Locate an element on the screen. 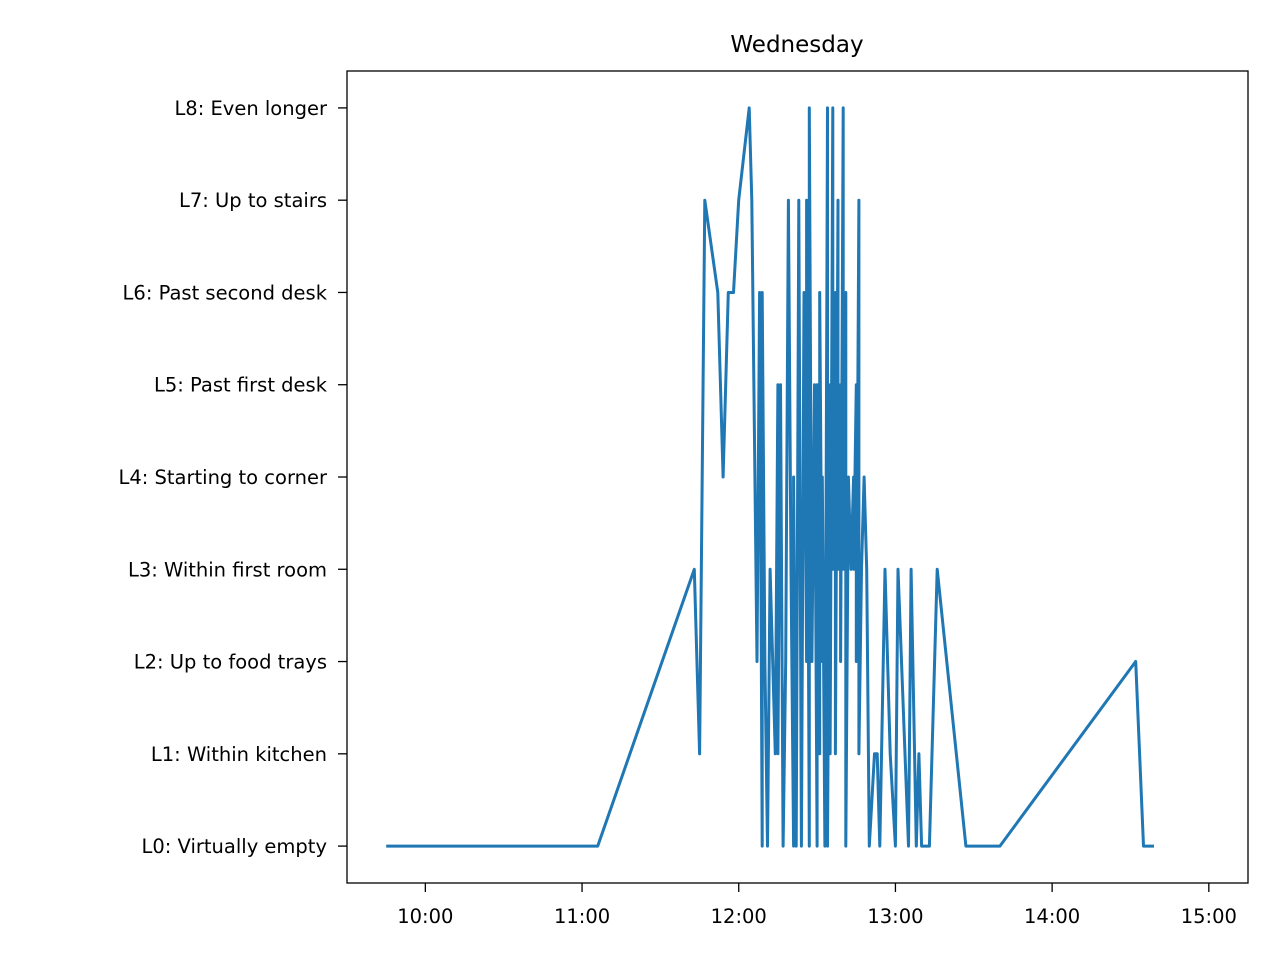 The image size is (1280, 960). y-tick-label: L2: Up to food trays is located at coordinates (230, 662).